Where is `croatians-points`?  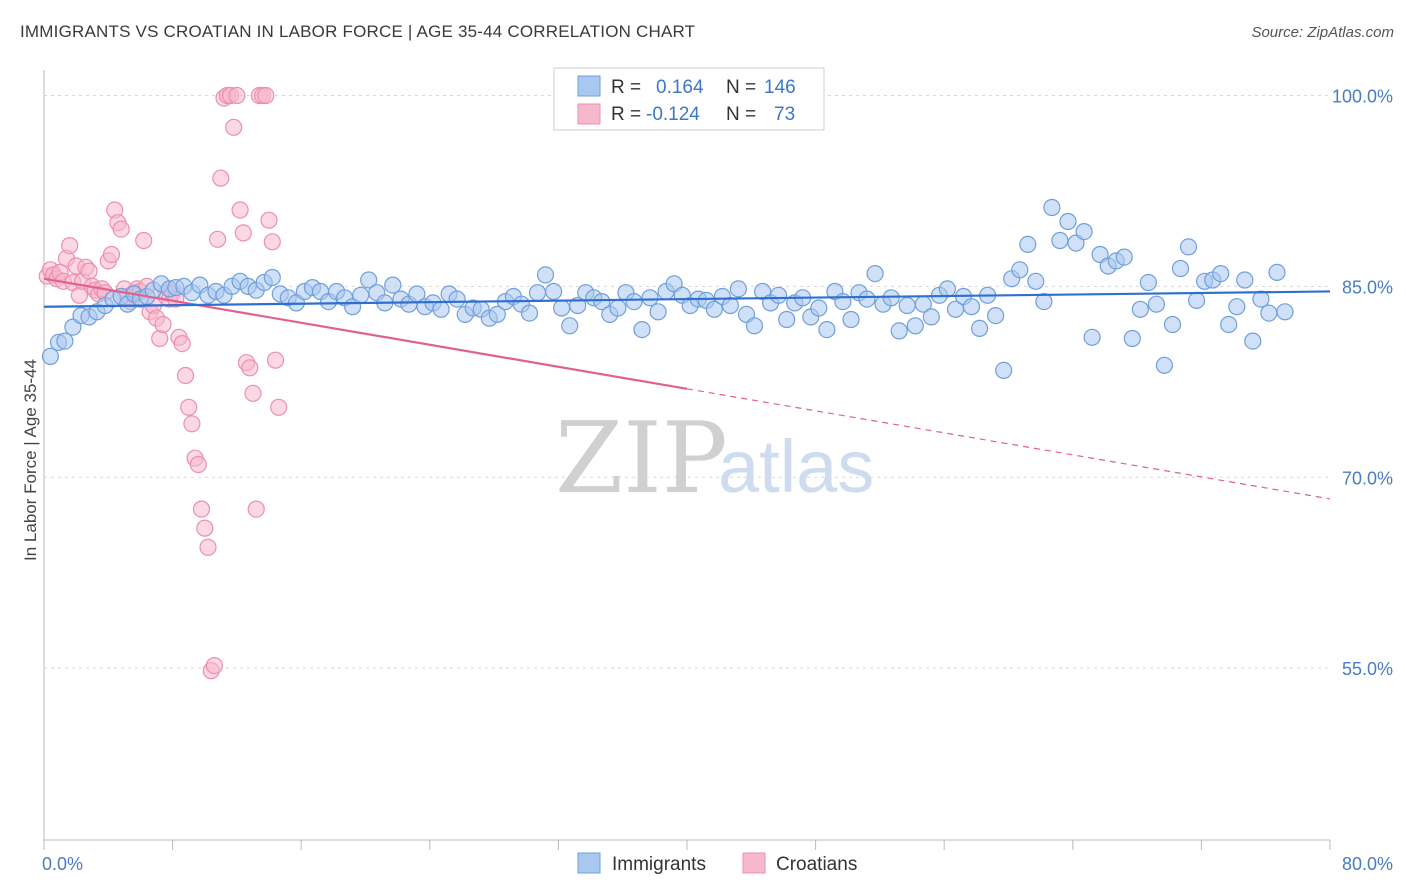 croatians-points is located at coordinates (163, 383).